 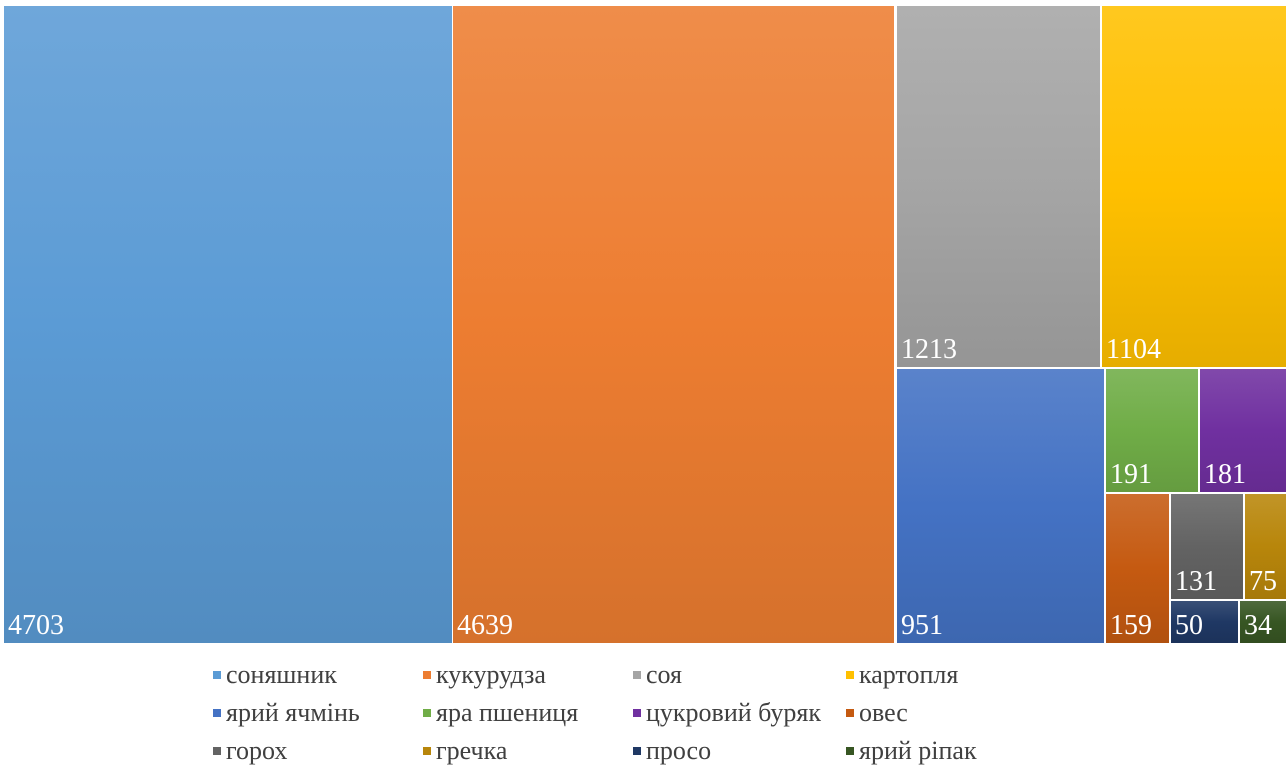 I want to click on legend-label: яра пшениця, so click(x=507, y=712).